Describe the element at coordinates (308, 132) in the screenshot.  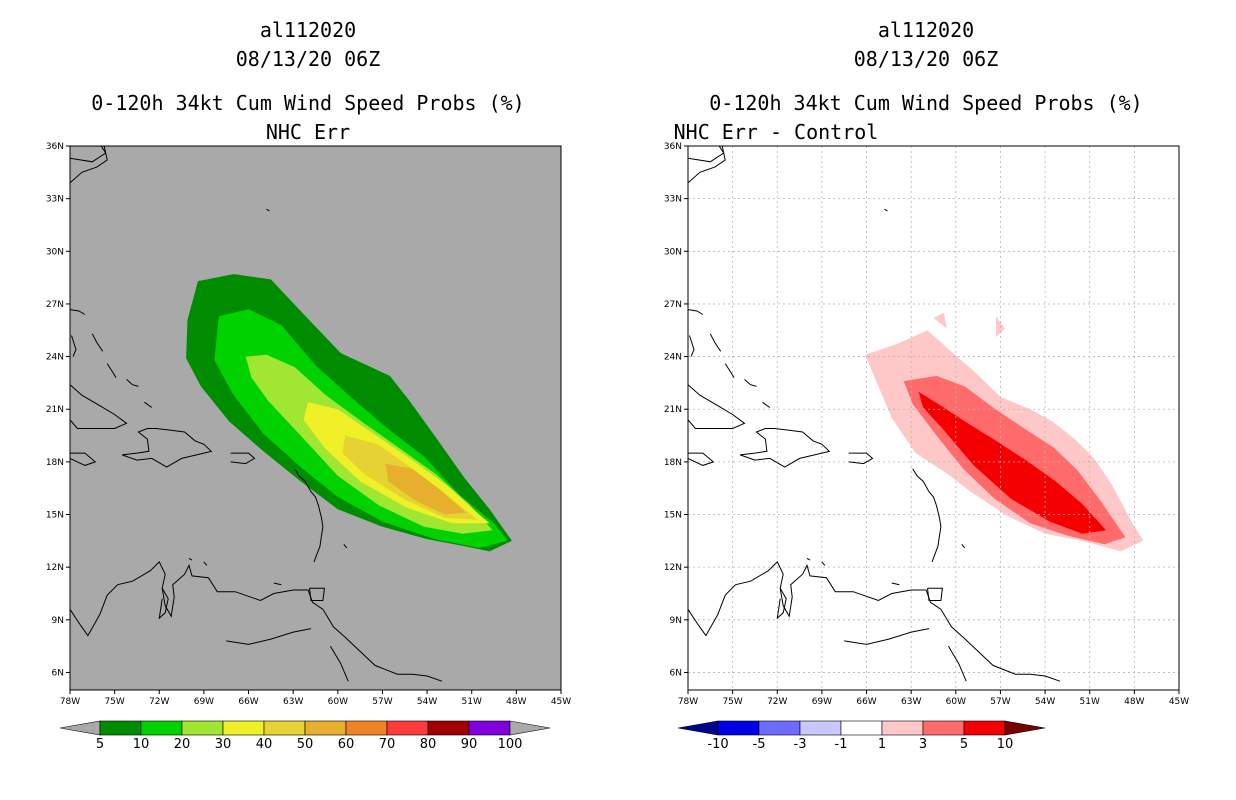
I see `left-chart-subtitle: NHC Err` at that location.